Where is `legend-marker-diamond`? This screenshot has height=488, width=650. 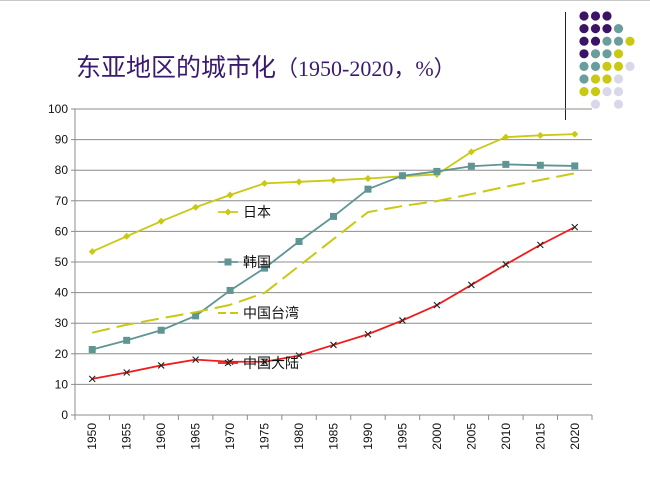 legend-marker-diamond is located at coordinates (228, 212).